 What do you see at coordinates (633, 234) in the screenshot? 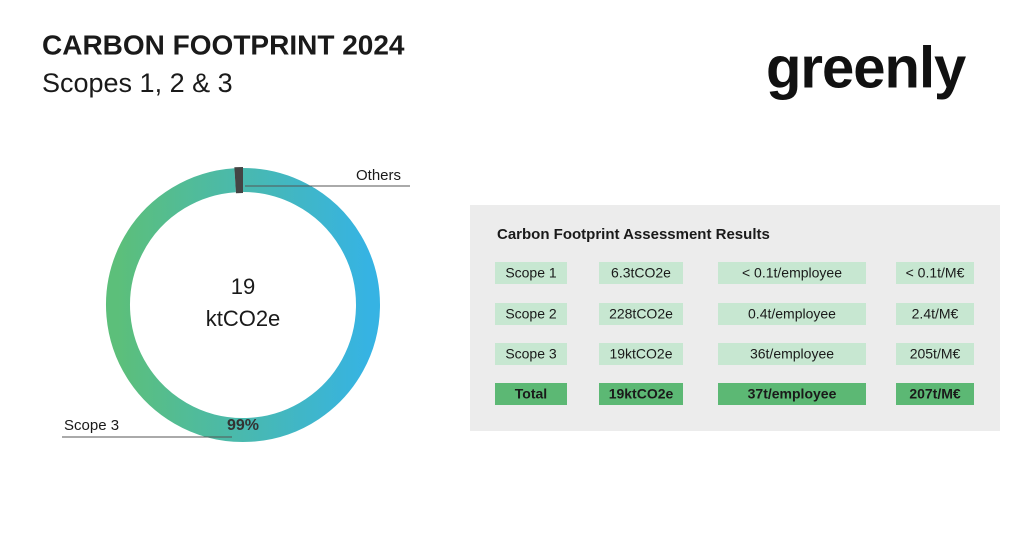
I see `table-title: Carbon Footprint Assessment Results` at bounding box center [633, 234].